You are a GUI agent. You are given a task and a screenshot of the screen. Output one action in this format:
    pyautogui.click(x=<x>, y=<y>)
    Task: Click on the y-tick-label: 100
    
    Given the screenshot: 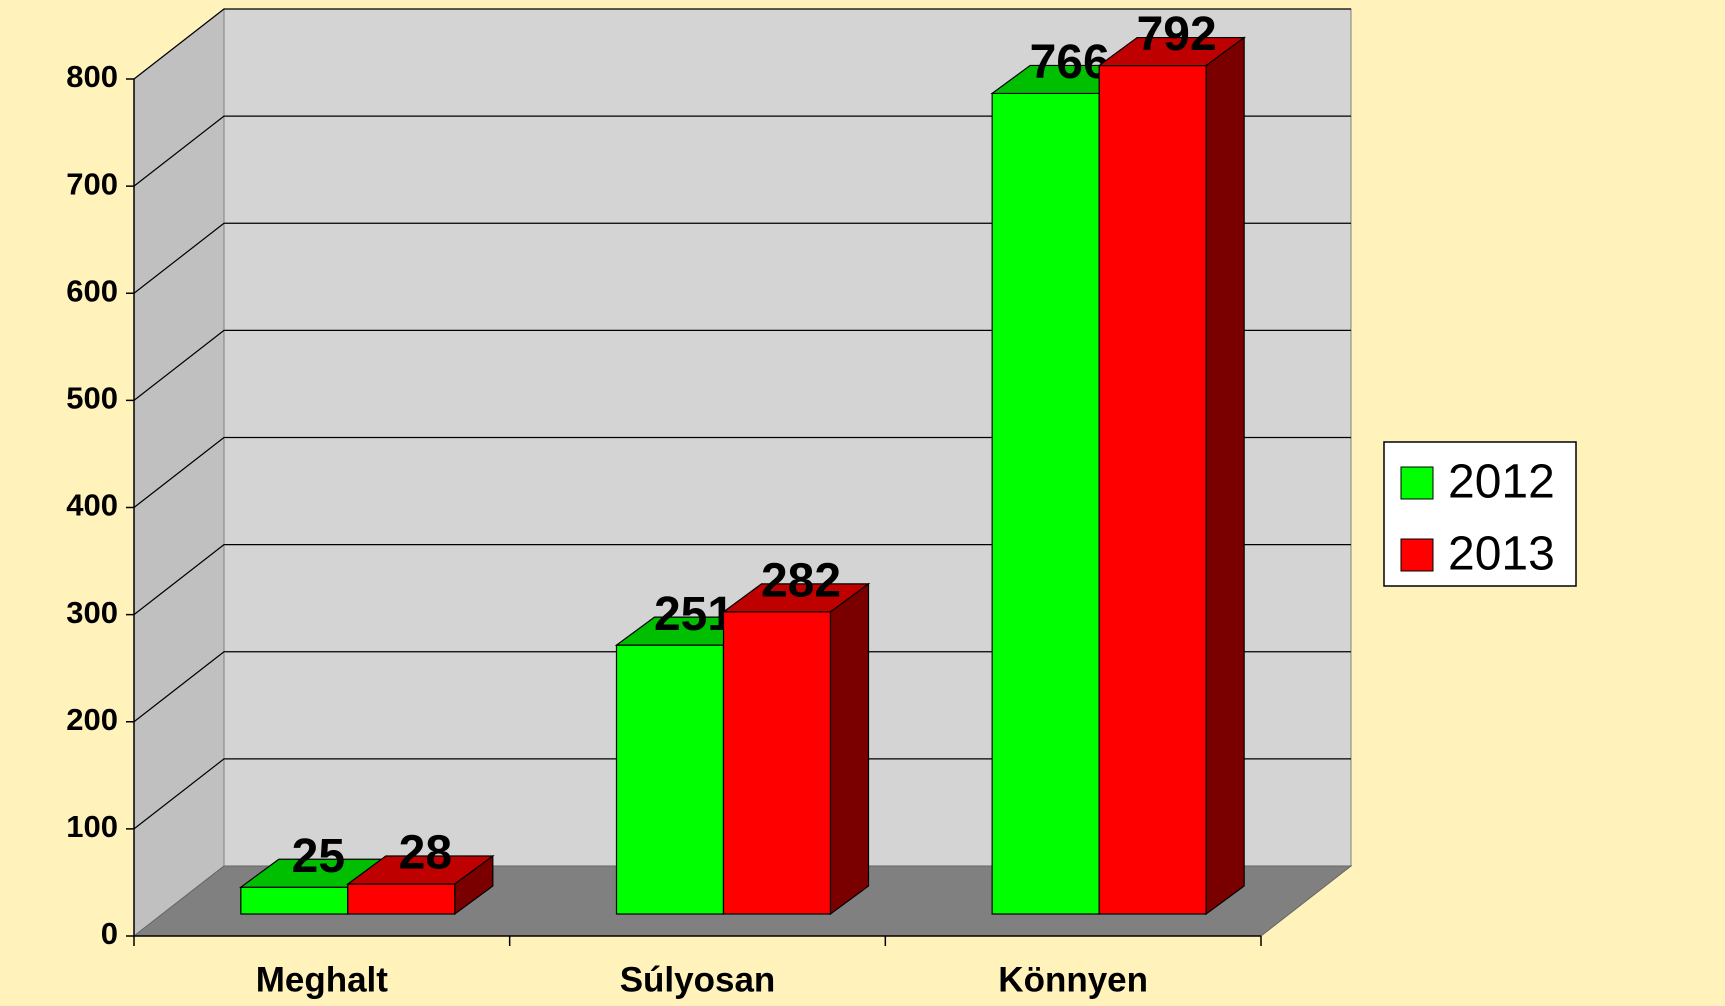 What is the action you would take?
    pyautogui.click(x=92, y=826)
    